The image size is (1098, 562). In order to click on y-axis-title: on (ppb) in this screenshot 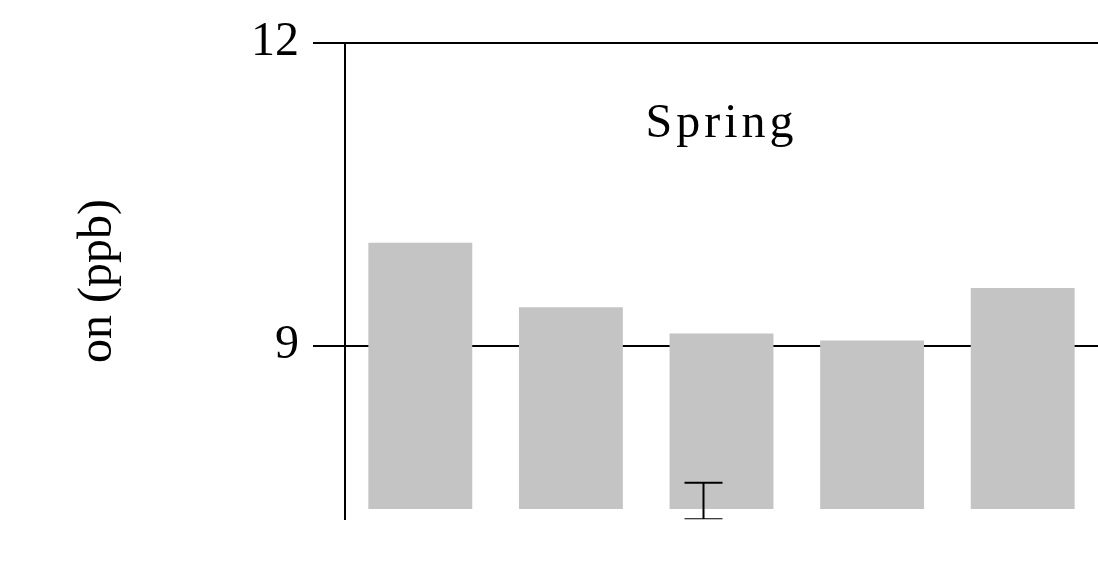, I will do `click(95, 281)`.